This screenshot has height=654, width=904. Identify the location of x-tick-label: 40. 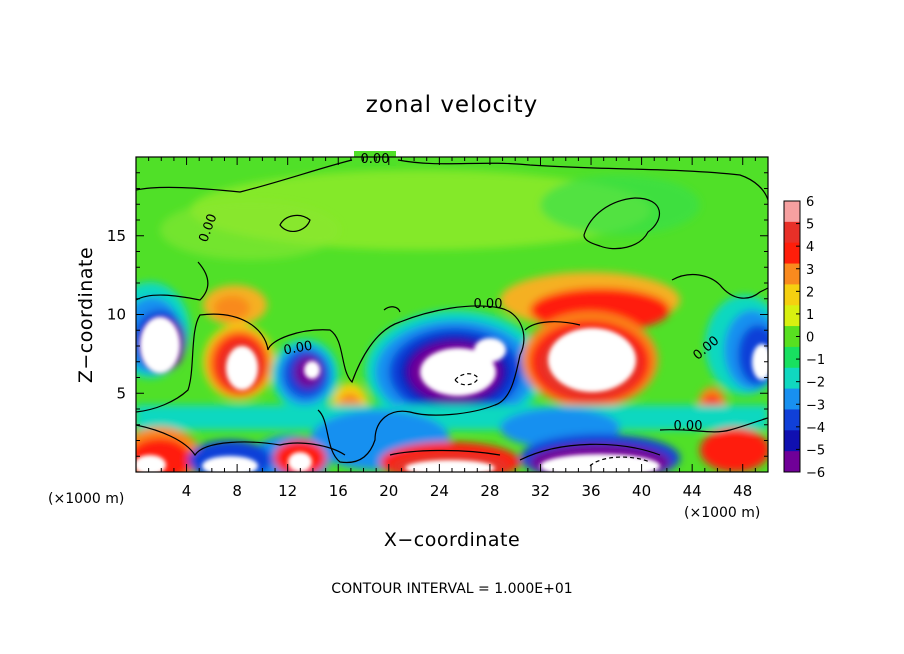
(641, 491).